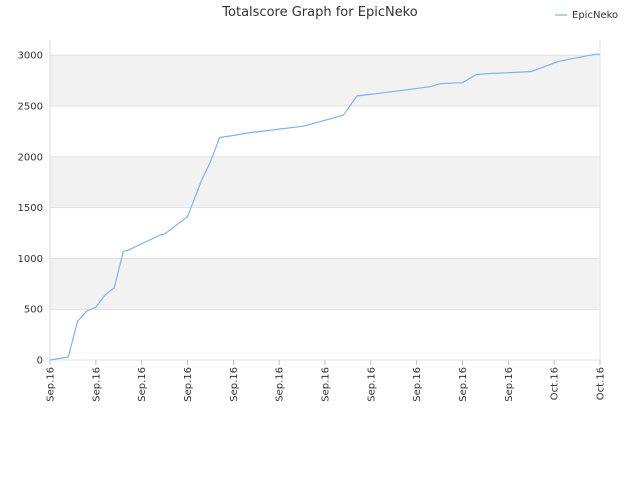 Image resolution: width=640 pixels, height=480 pixels. What do you see at coordinates (319, 12) in the screenshot?
I see `chart-title: Totalscore Graph for EpicNeko` at bounding box center [319, 12].